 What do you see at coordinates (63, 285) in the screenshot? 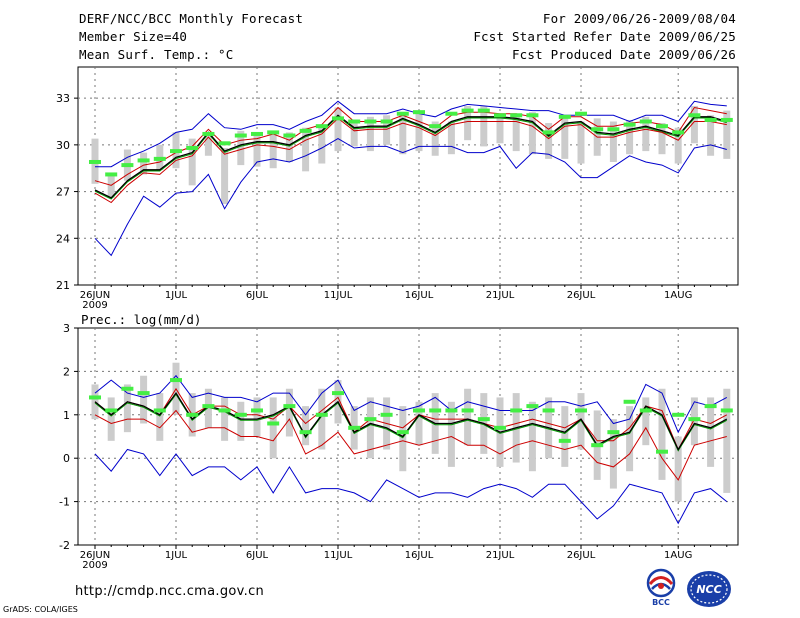
I see `y-tick-label: 21` at bounding box center [63, 285].